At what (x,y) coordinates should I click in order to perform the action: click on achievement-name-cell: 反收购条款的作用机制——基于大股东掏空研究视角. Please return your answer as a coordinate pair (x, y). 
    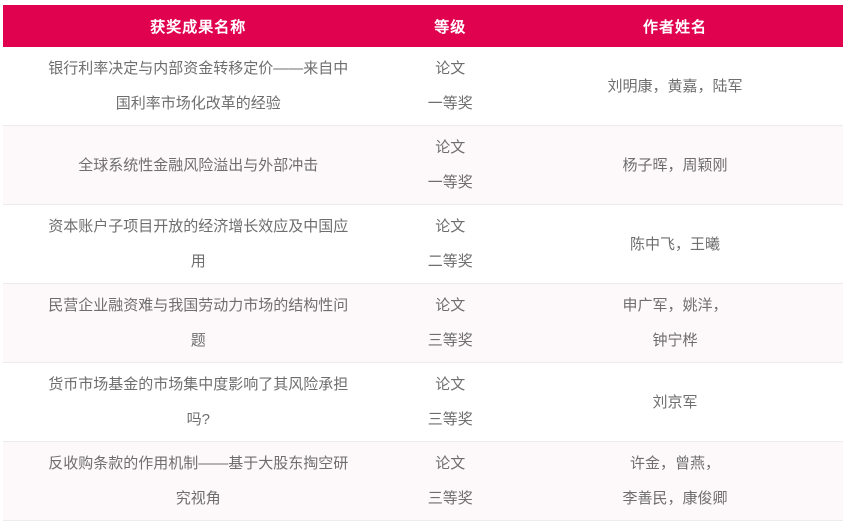
    Looking at the image, I should click on (198, 481).